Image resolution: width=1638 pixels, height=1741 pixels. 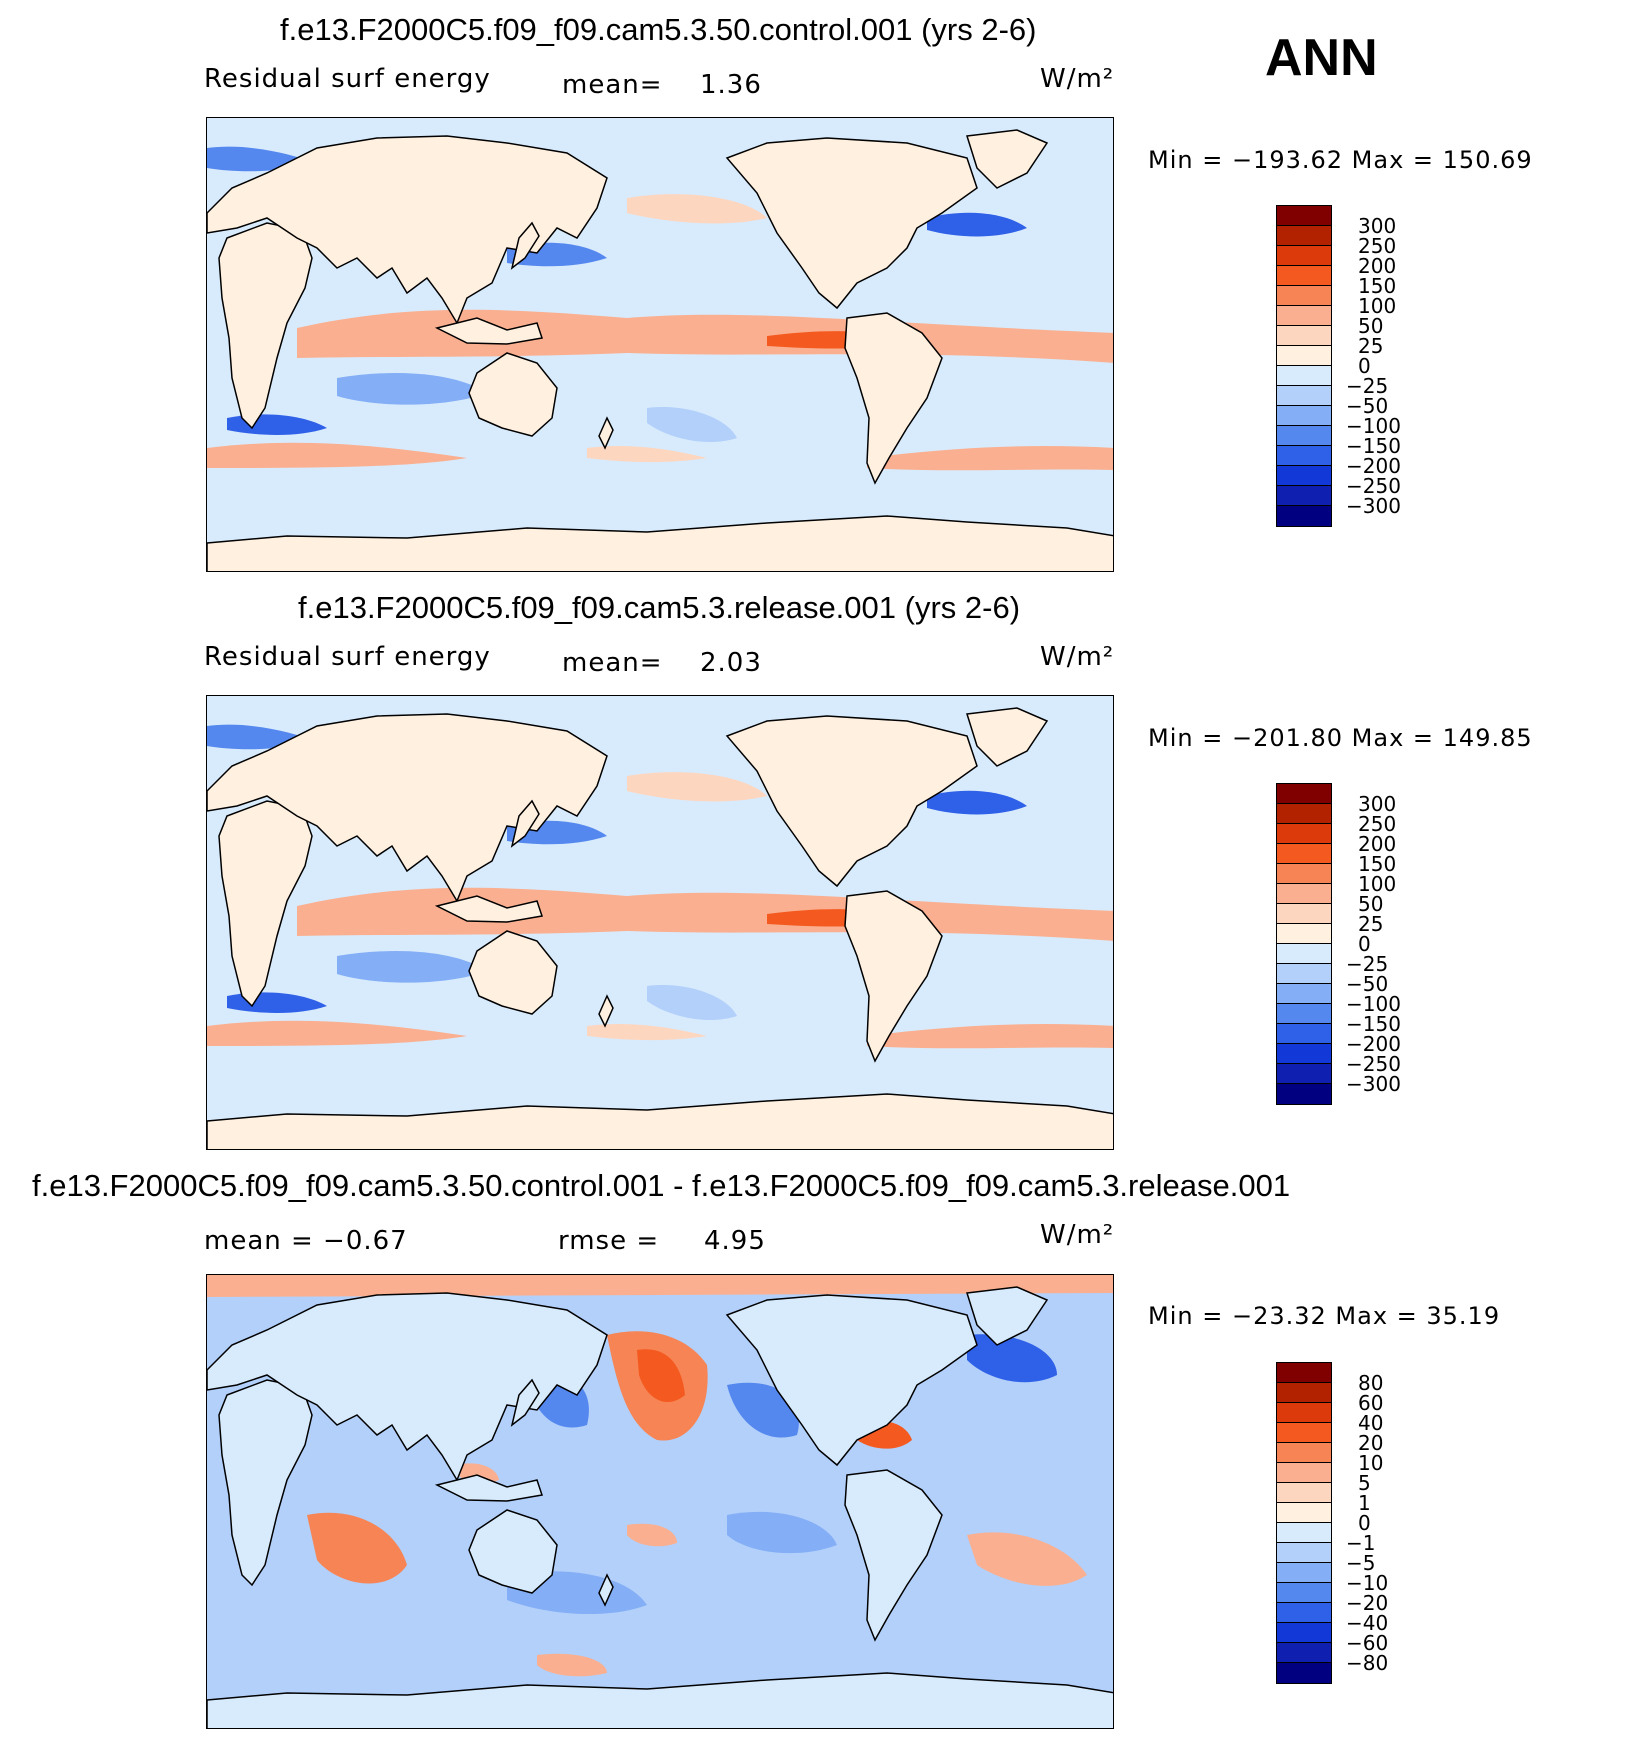 What do you see at coordinates (1364, 1503) in the screenshot?
I see `colorbar-tick-label: 1` at bounding box center [1364, 1503].